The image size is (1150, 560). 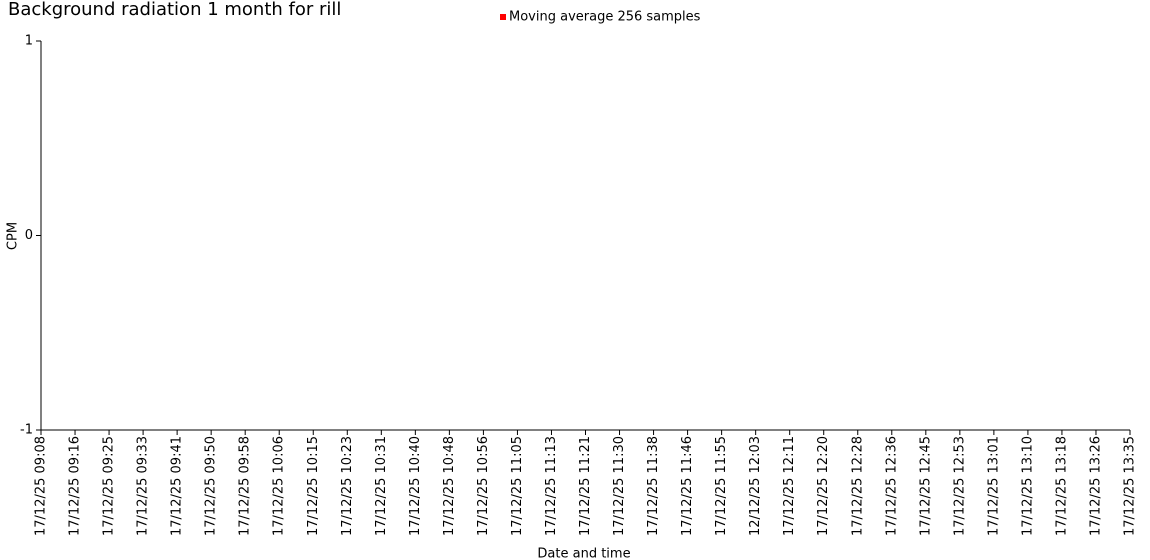 I want to click on x-tick-label: 17/12/25 13:01, so click(x=993, y=486).